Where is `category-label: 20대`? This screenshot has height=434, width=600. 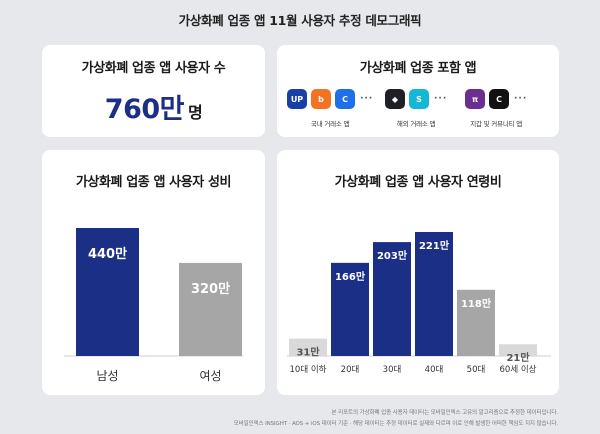
category-label: 20대 is located at coordinates (350, 370).